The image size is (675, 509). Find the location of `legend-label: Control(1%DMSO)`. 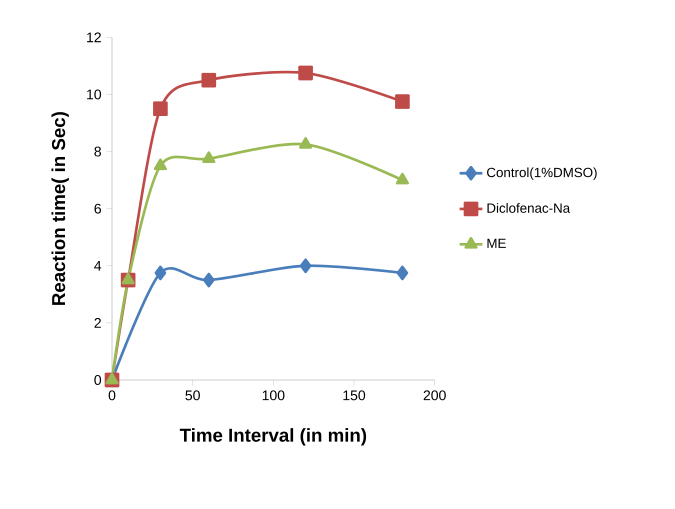

legend-label: Control(1%DMSO) is located at coordinates (542, 173).